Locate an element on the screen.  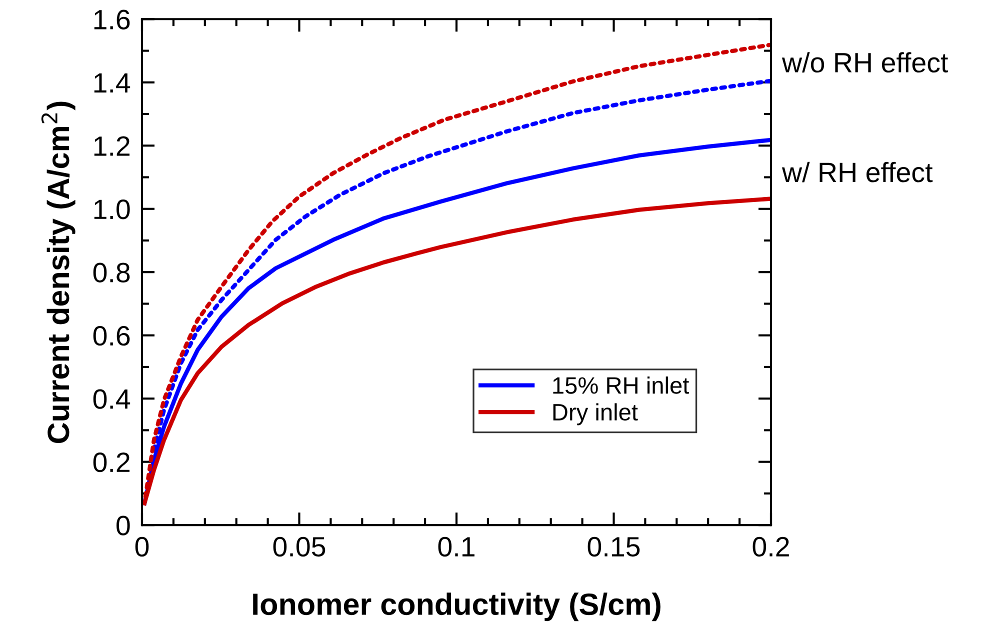
y-tick-label: 0.6 is located at coordinates (111, 336).